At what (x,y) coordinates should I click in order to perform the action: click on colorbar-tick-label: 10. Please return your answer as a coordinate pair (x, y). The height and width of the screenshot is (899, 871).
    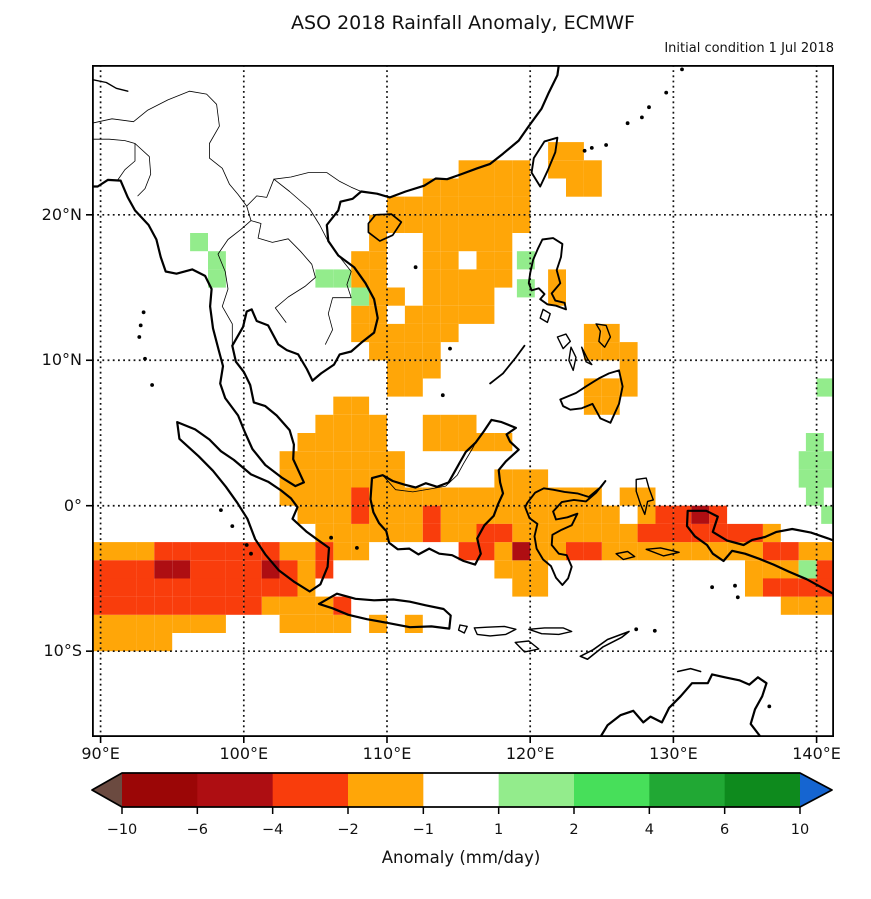
    Looking at the image, I should click on (800, 830).